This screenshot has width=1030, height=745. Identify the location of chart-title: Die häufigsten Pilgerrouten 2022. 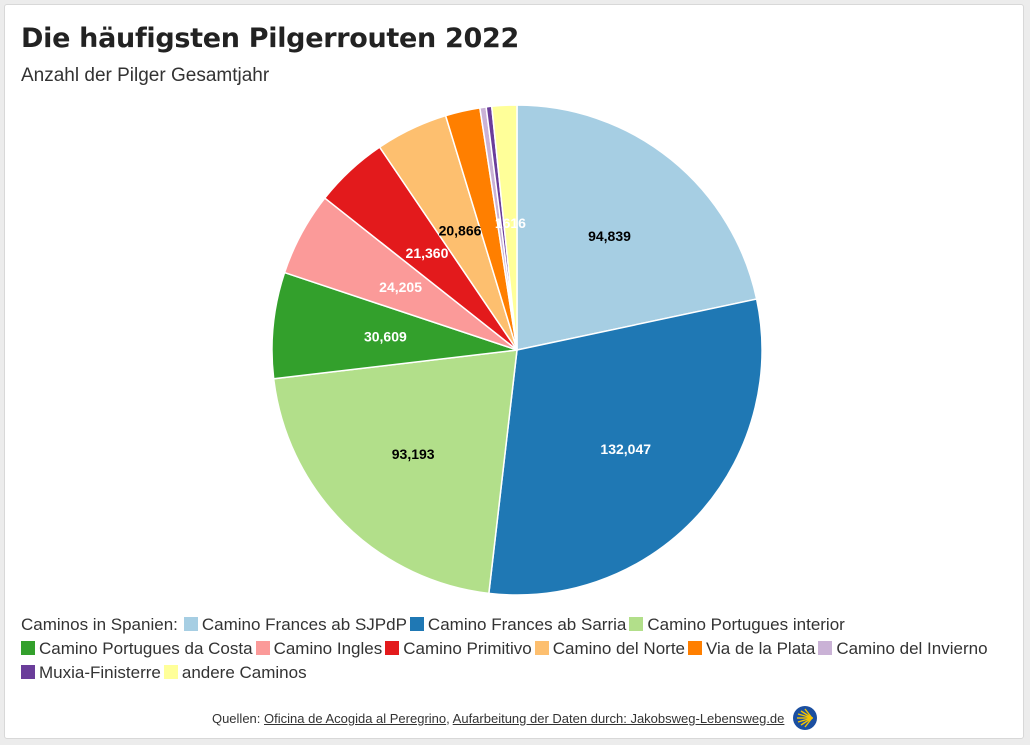
(270, 38).